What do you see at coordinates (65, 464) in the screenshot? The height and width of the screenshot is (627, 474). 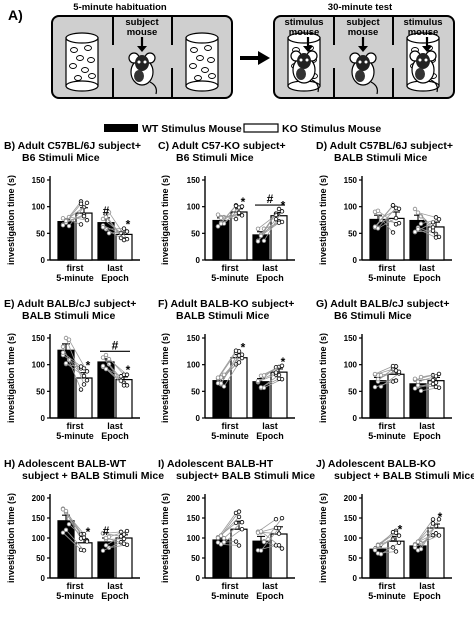 I see `panel-title: H) Adolescent BALB-WT` at bounding box center [65, 464].